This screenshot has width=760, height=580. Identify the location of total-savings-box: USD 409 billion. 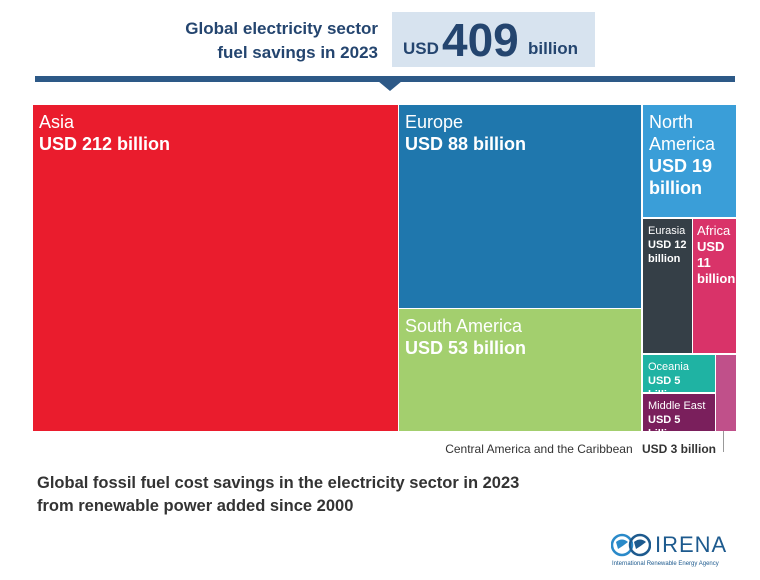
(493, 39).